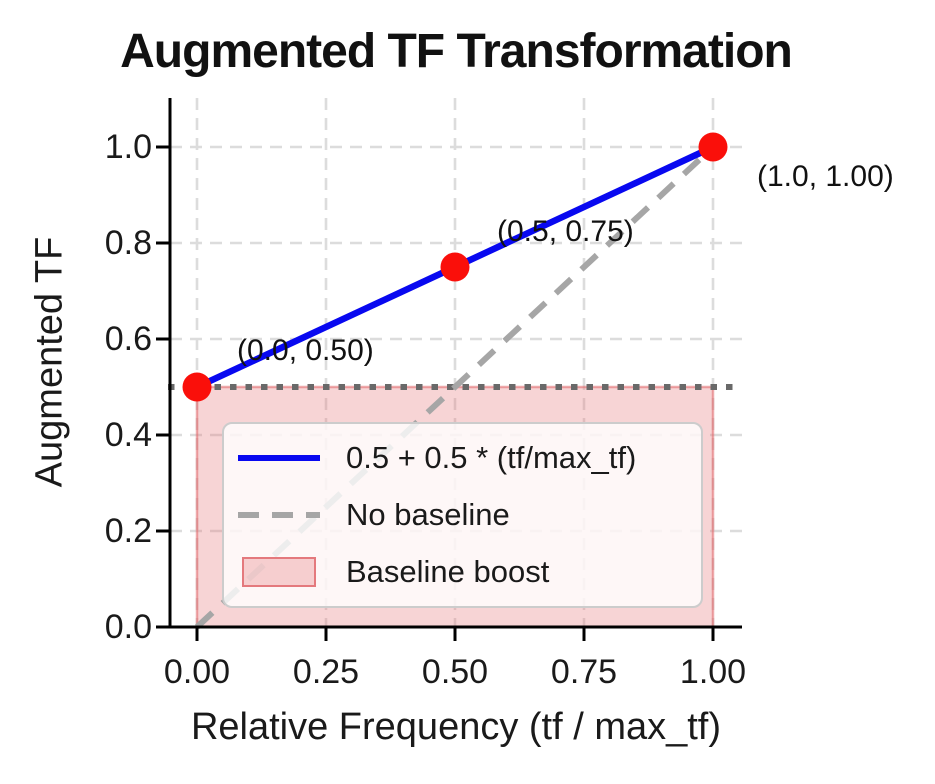 Image resolution: width=935 pixels, height=784 pixels. I want to click on y-tick-label: 0.6, so click(128, 339).